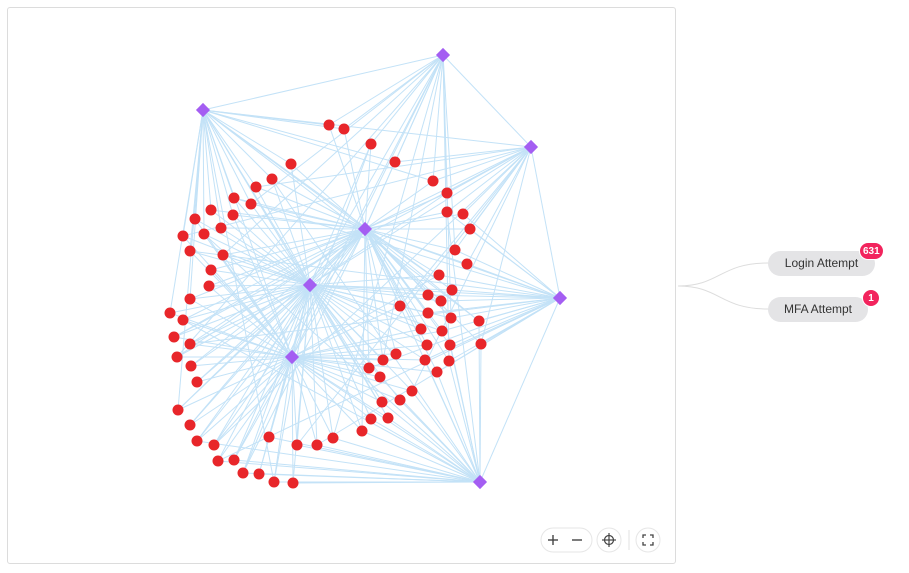 The width and height of the screenshot is (909, 573). Describe the element at coordinates (821, 263) in the screenshot. I see `legend-item: Login Attempt` at that location.